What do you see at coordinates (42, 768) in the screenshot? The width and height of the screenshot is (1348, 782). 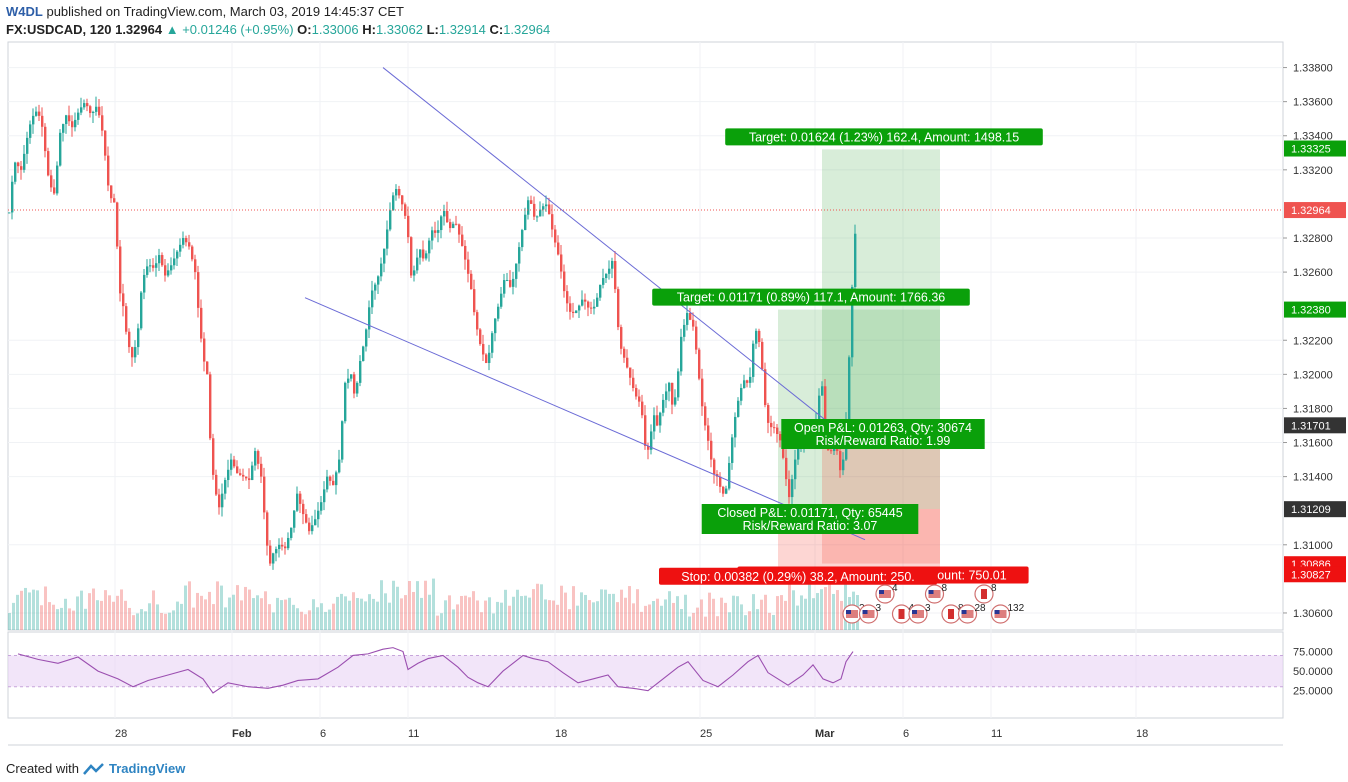 I see `created-with-label: Created with` at bounding box center [42, 768].